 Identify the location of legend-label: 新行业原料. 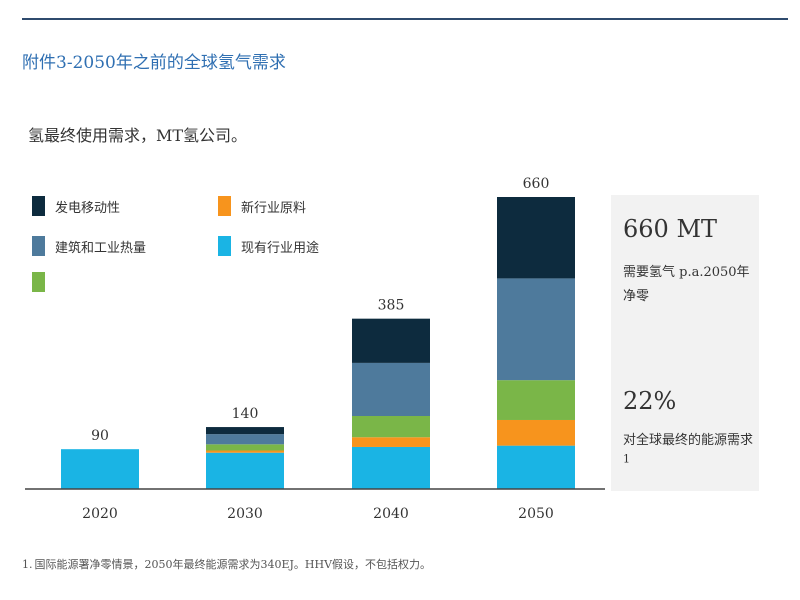
(274, 208).